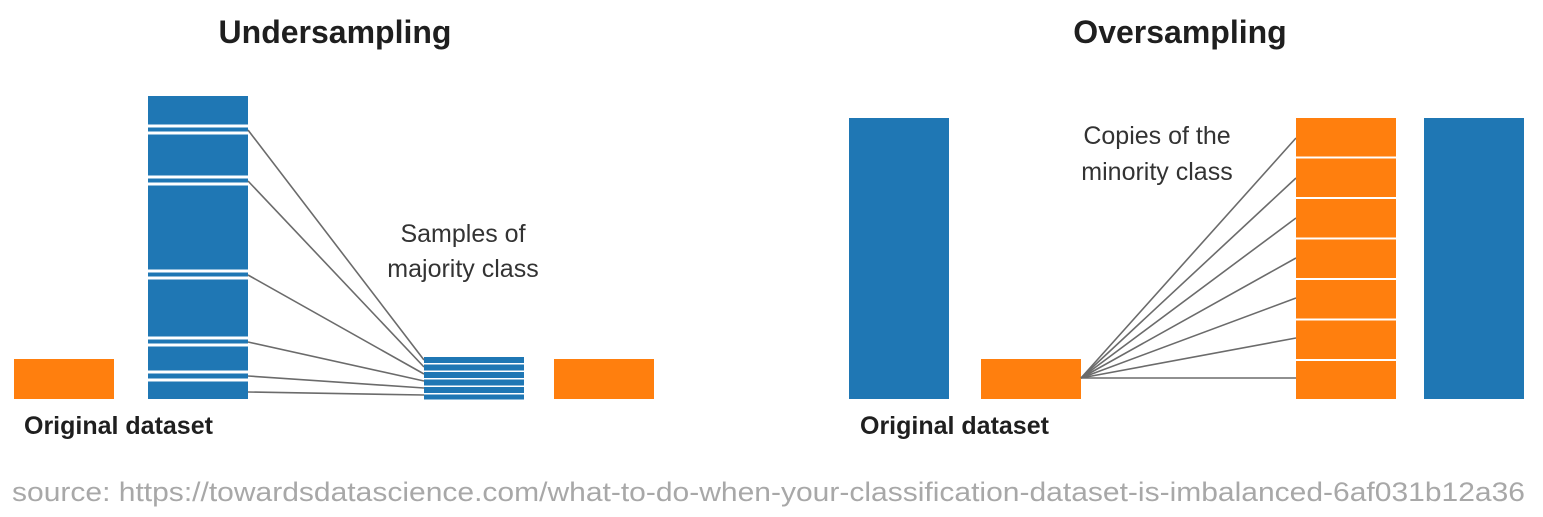 The image size is (1543, 517). I want to click on undersampling-connectors, so click(336, 262).